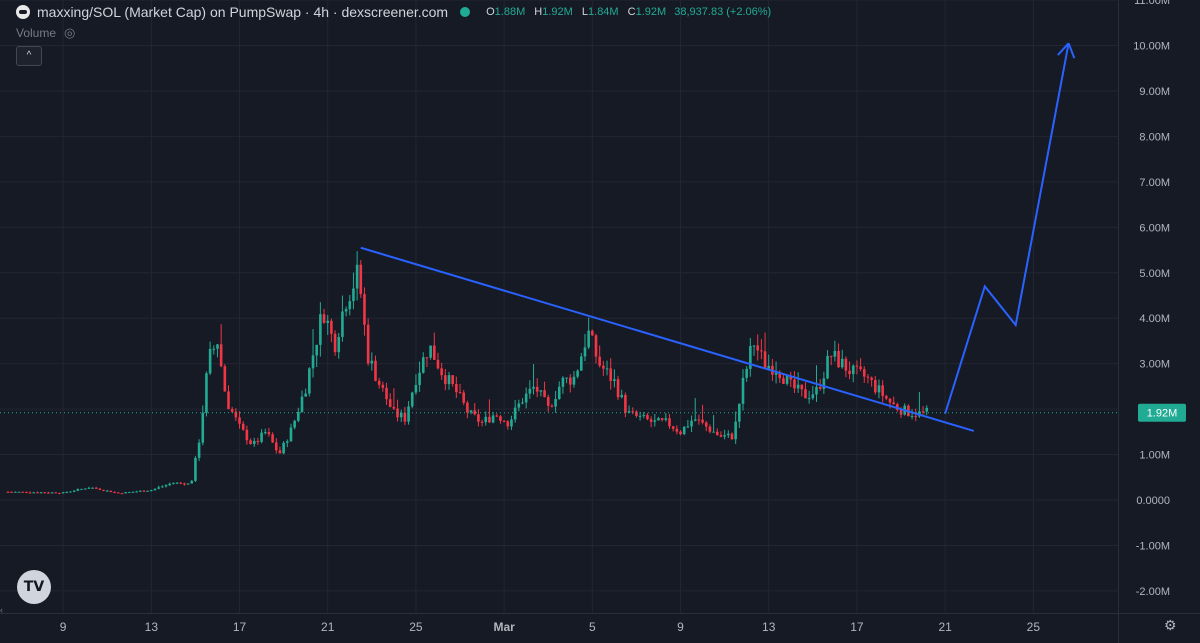  What do you see at coordinates (29, 56) in the screenshot?
I see `collapse-button: ^` at bounding box center [29, 56].